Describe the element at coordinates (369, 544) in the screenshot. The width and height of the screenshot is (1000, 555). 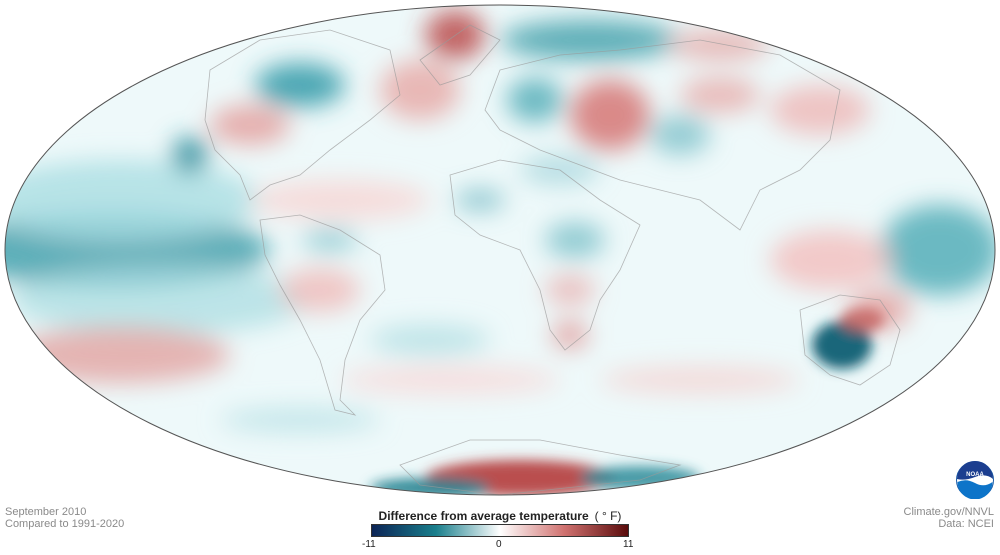
I see `legend-min-label: -11` at that location.